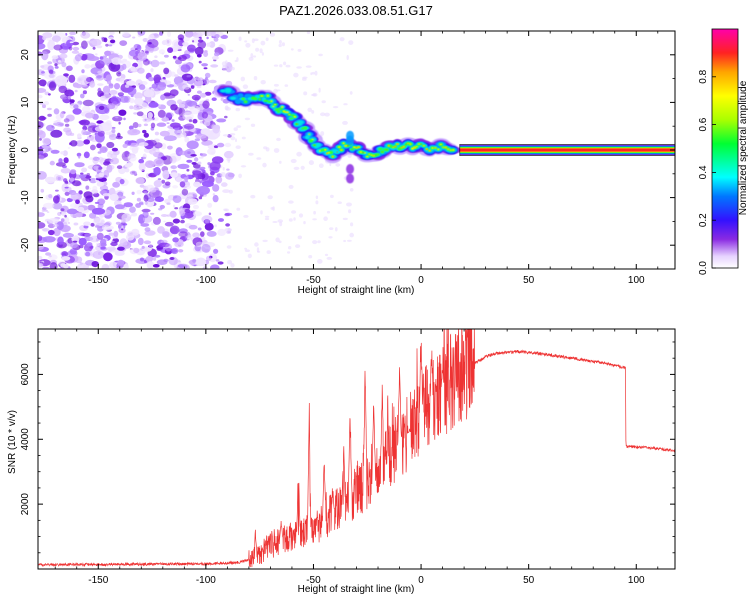 Image resolution: width=750 pixels, height=600 pixels. I want to click on snr-x-tick-label: -150, so click(98, 580).